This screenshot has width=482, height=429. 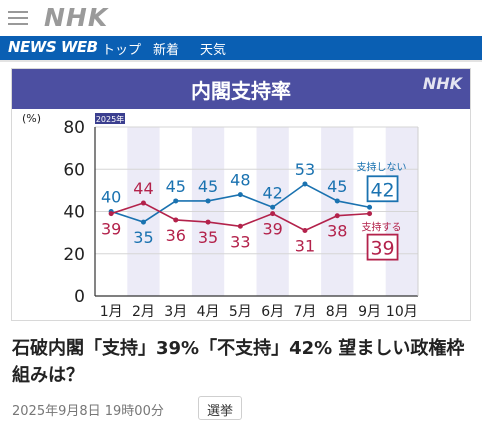 I want to click on nav-item-new: 新着, so click(x=166, y=50).